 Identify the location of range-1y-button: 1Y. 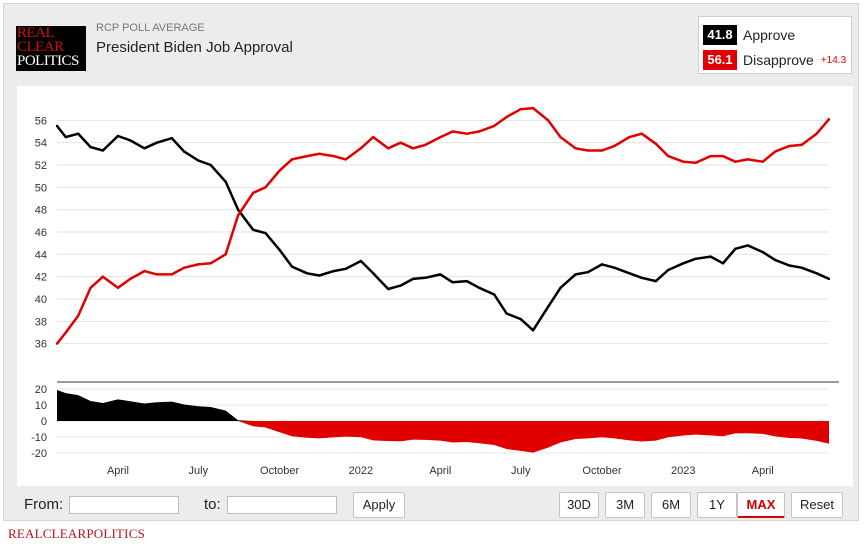
(717, 505).